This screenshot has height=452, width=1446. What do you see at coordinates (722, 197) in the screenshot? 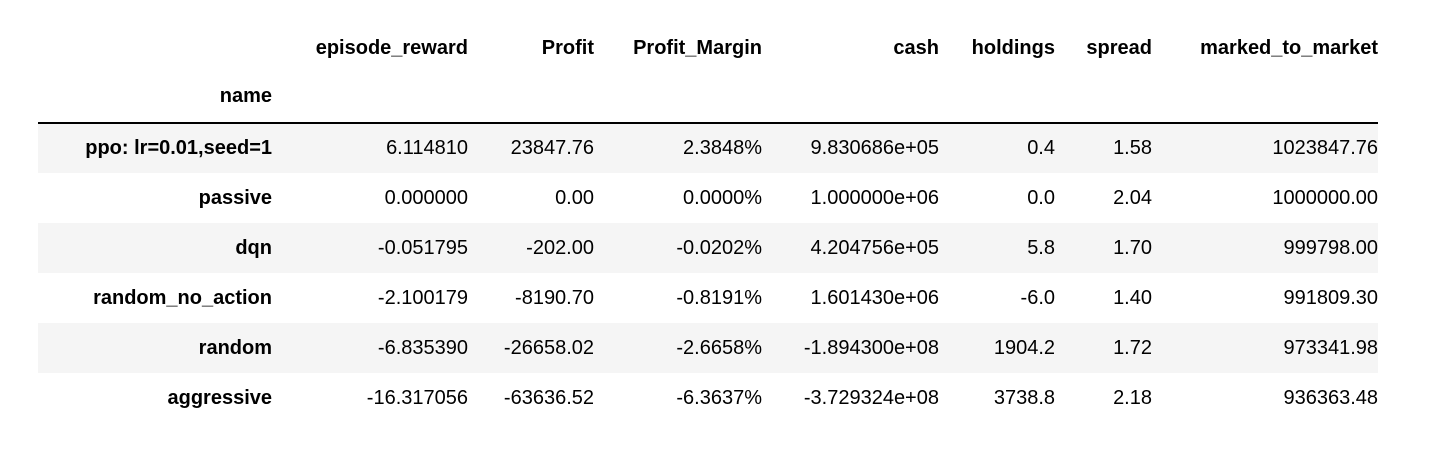
I see `table-cell: 0.0000%` at bounding box center [722, 197].